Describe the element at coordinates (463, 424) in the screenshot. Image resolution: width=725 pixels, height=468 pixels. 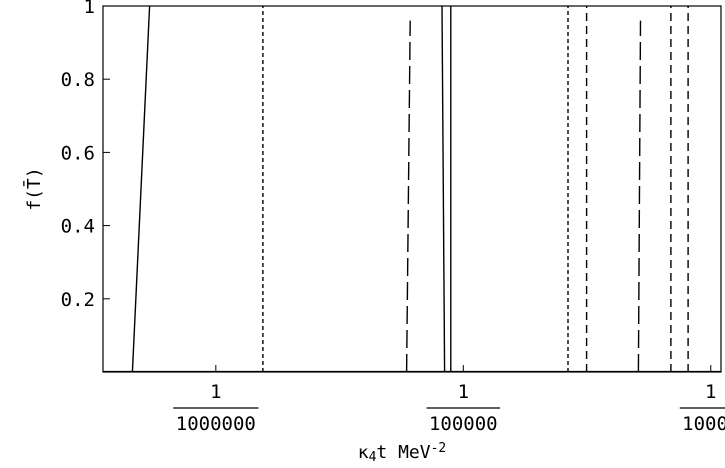
I see `x-tick-denominator: 100000` at that location.